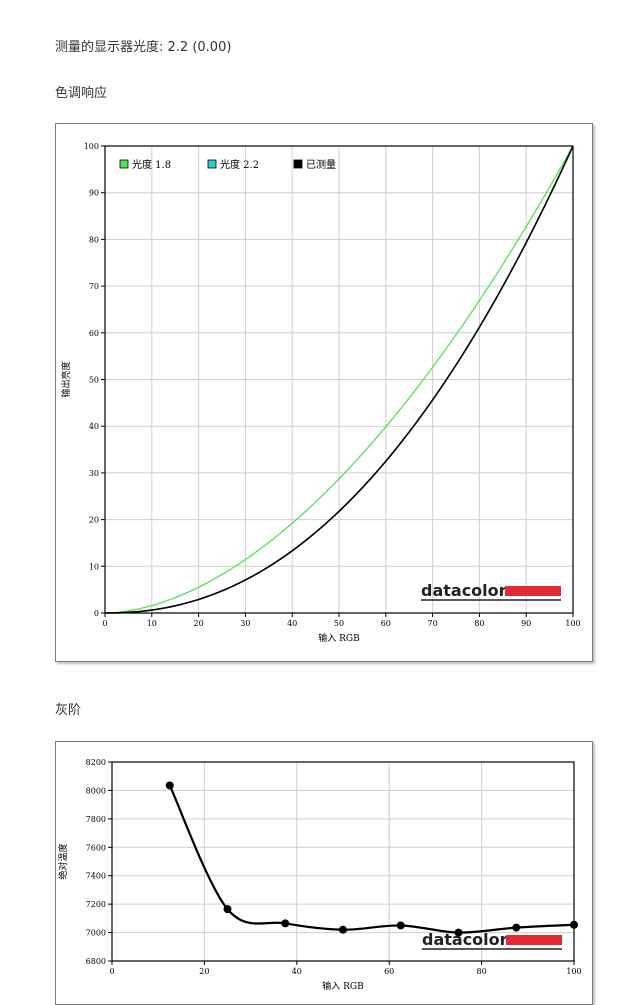 The height and width of the screenshot is (1005, 640). I want to click on measured-gamma-label: 测量的显示器光度: 2.2 (0.00), so click(143, 47).